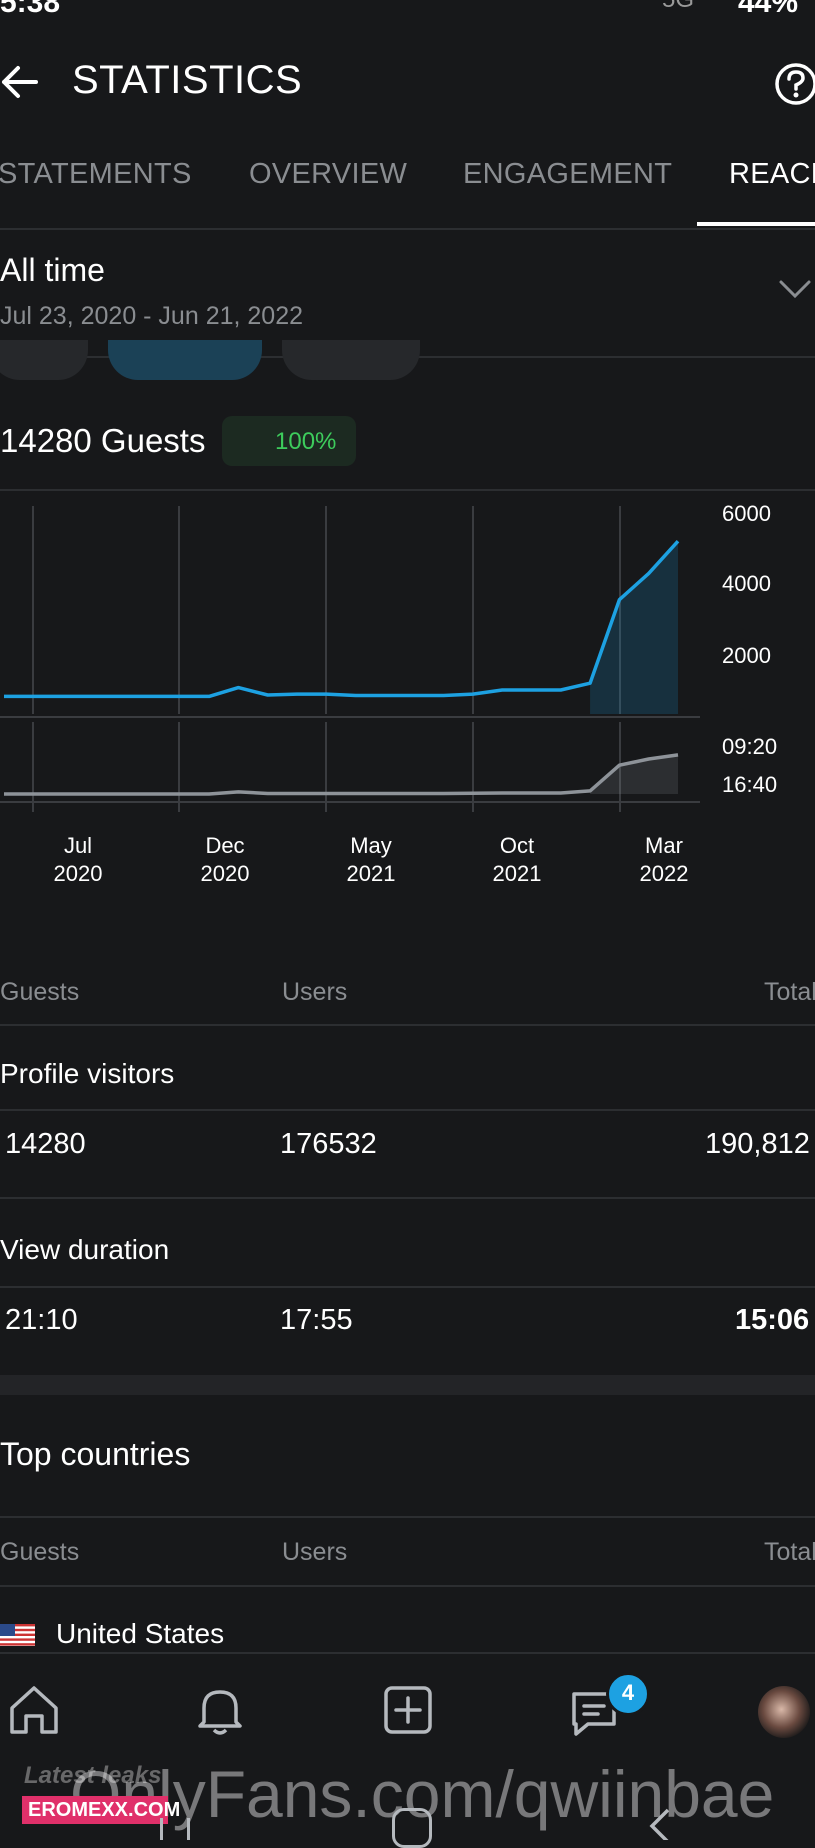 The height and width of the screenshot is (1848, 815). I want to click on add-post-icon, so click(408, 1712).